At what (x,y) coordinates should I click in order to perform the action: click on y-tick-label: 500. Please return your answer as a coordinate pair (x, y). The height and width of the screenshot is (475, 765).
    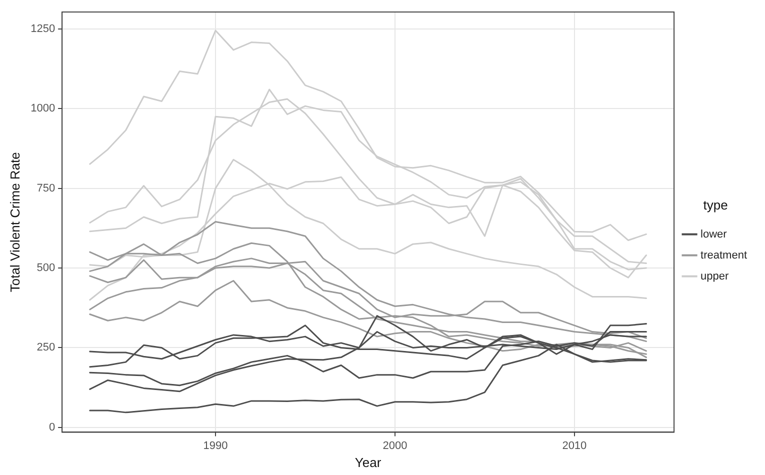
    Looking at the image, I should click on (46, 268).